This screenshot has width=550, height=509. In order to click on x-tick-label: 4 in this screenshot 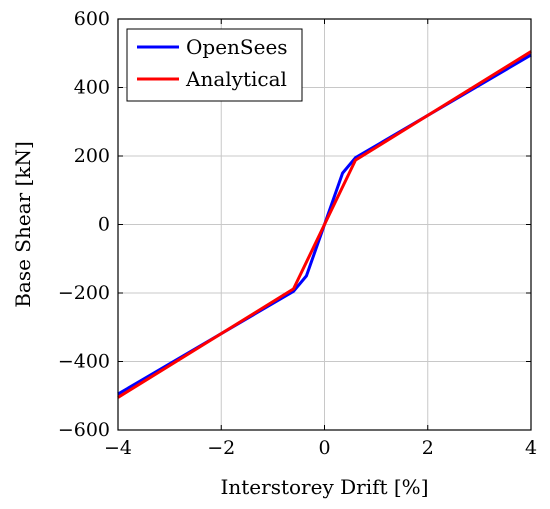, I will do `click(531, 448)`.